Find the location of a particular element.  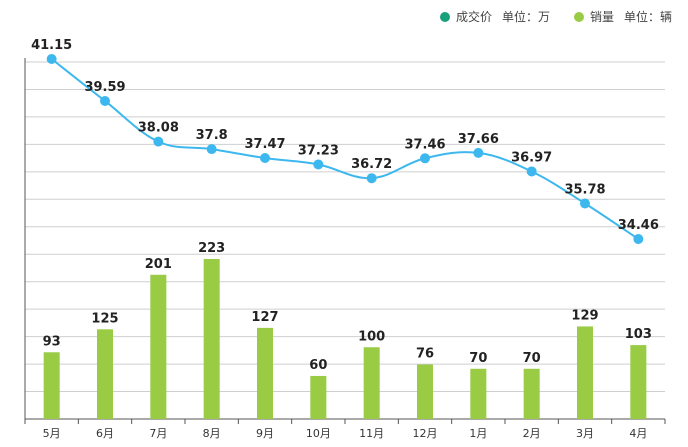

price-value-label: 36.72 is located at coordinates (371, 164).